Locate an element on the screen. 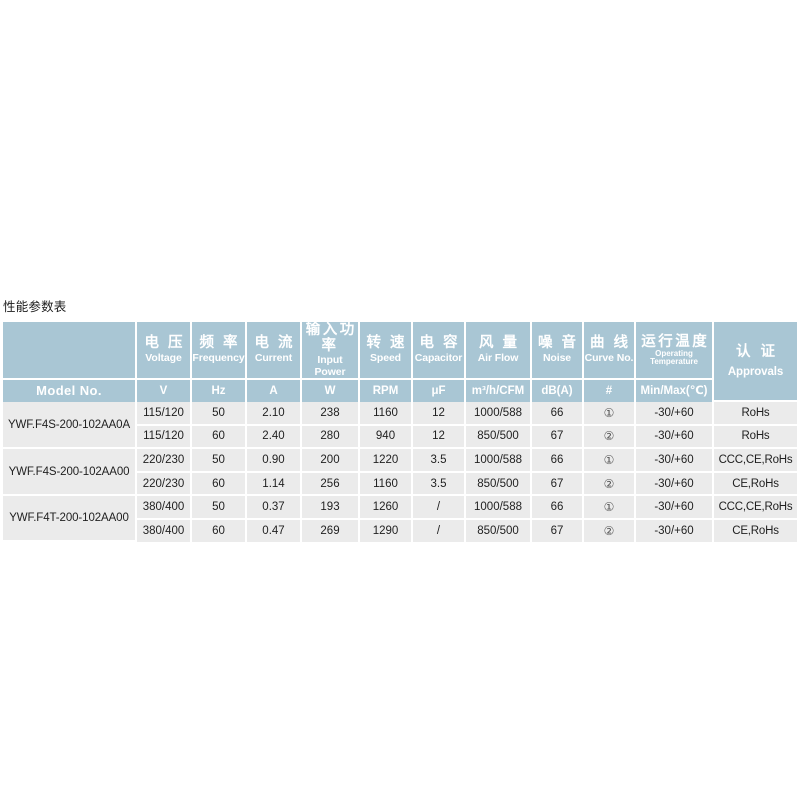 Image resolution: width=800 pixels, height=800 pixels. cell-model-no: YWF.F4S-200-102AA00 is located at coordinates (70, 473).